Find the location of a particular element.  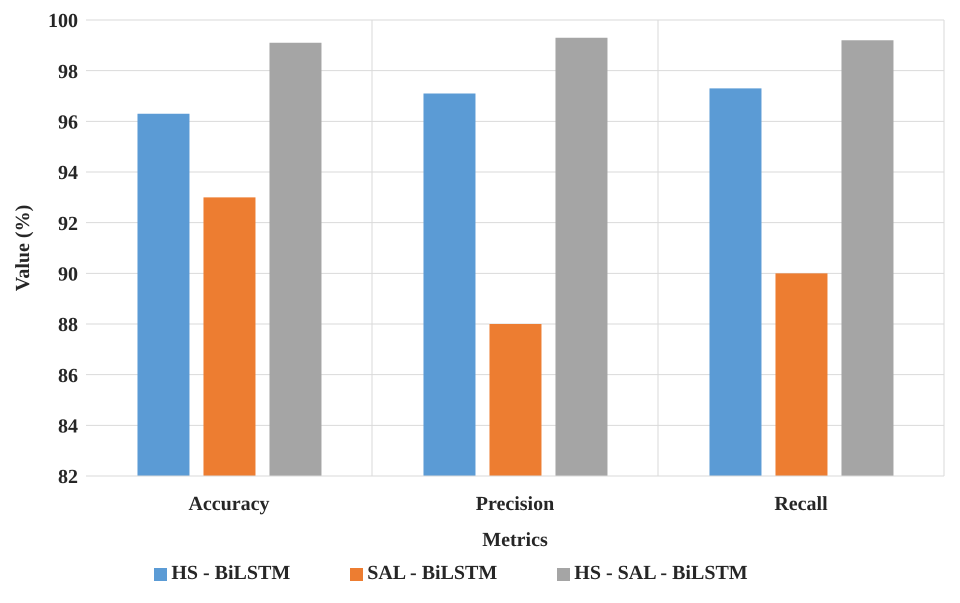

y-tick-label: 82 is located at coordinates (68, 477).